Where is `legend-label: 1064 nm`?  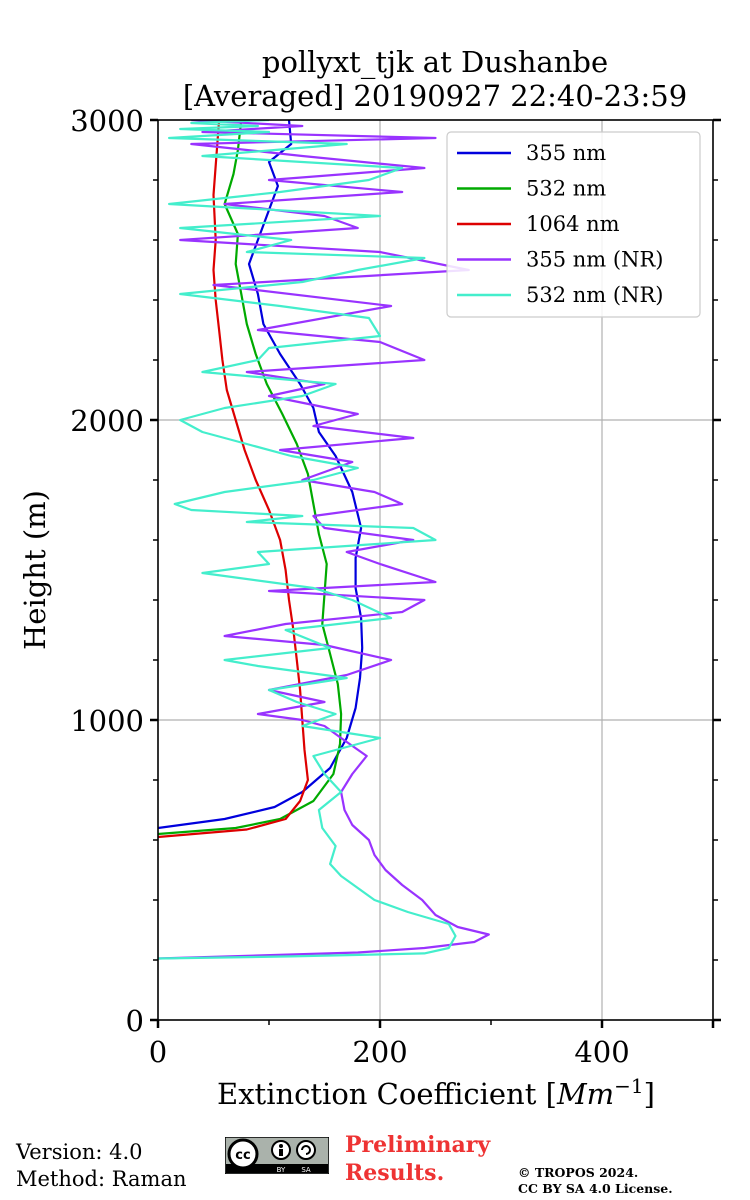
legend-label: 1064 nm is located at coordinates (573, 224).